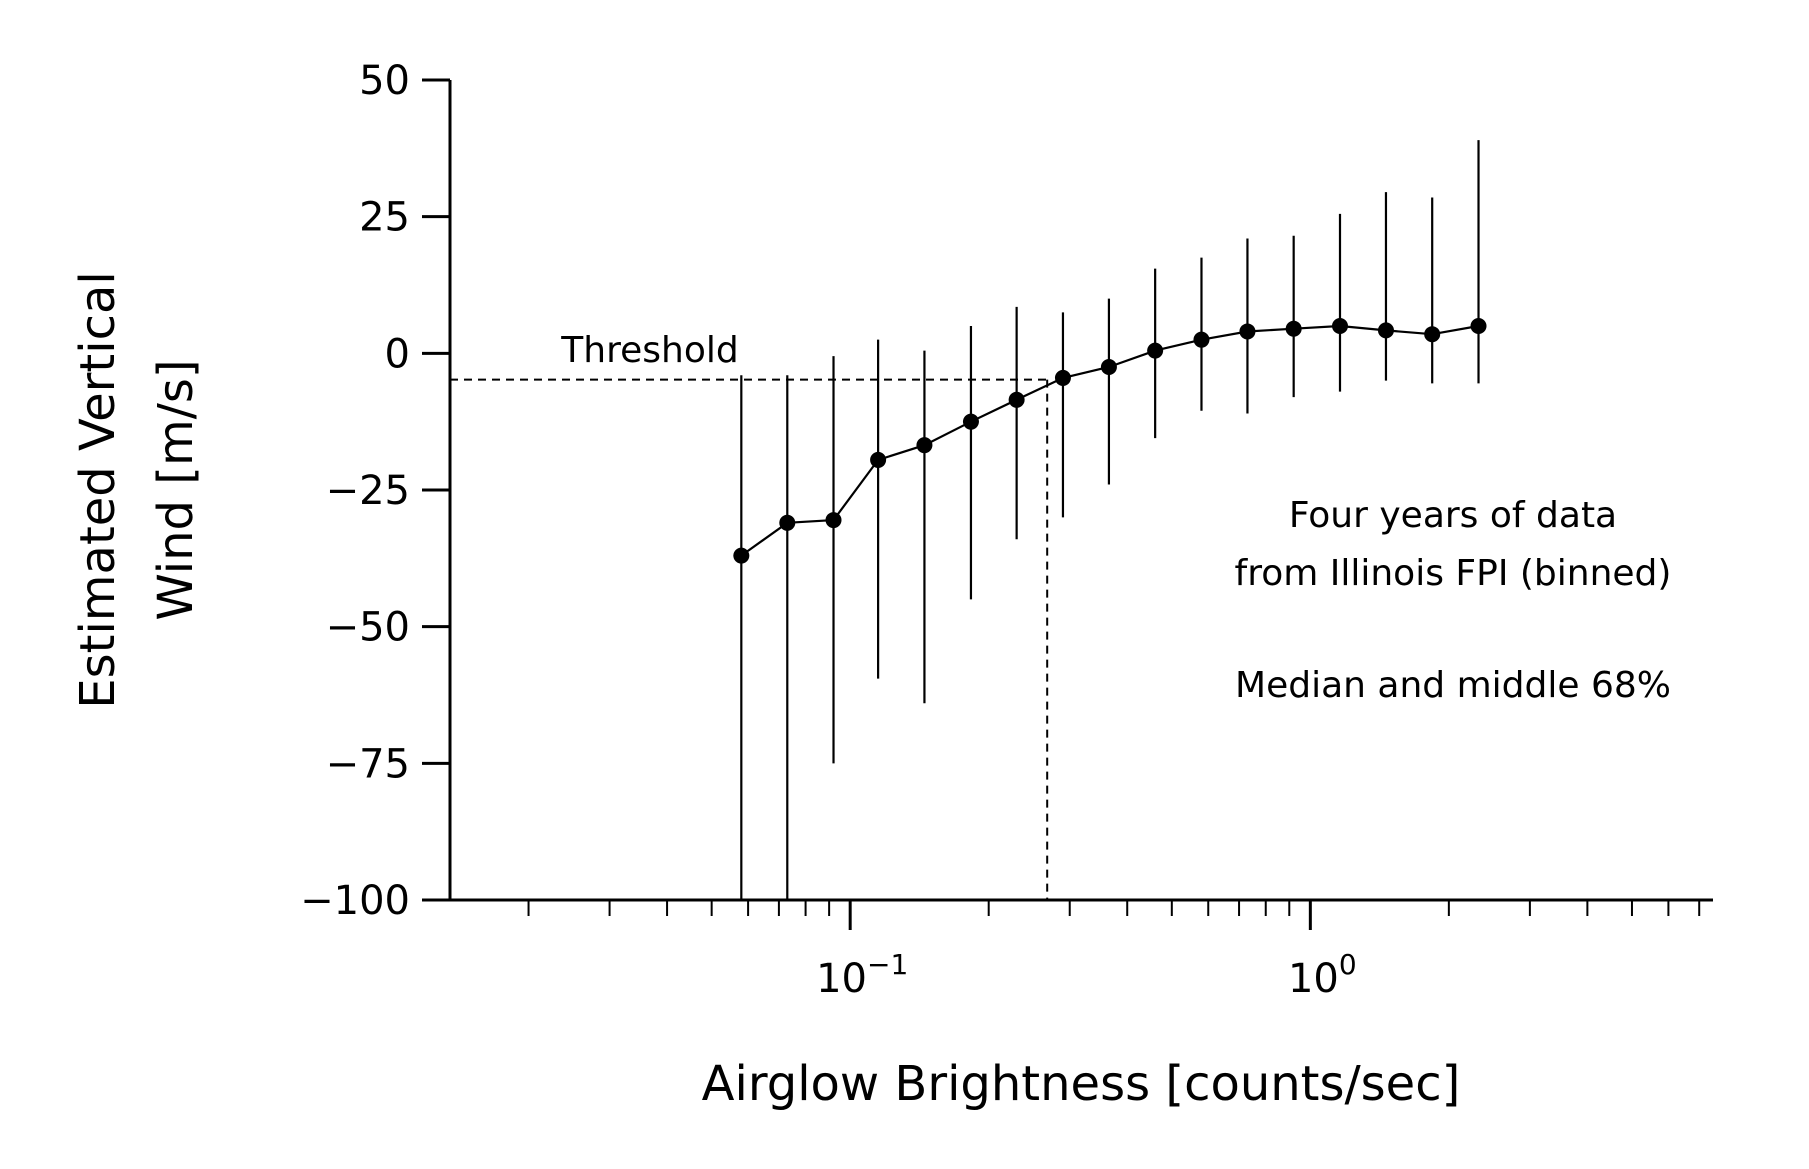 The image size is (1809, 1169). I want to click on stat-annotation: Median and middle 68%, so click(1453, 685).